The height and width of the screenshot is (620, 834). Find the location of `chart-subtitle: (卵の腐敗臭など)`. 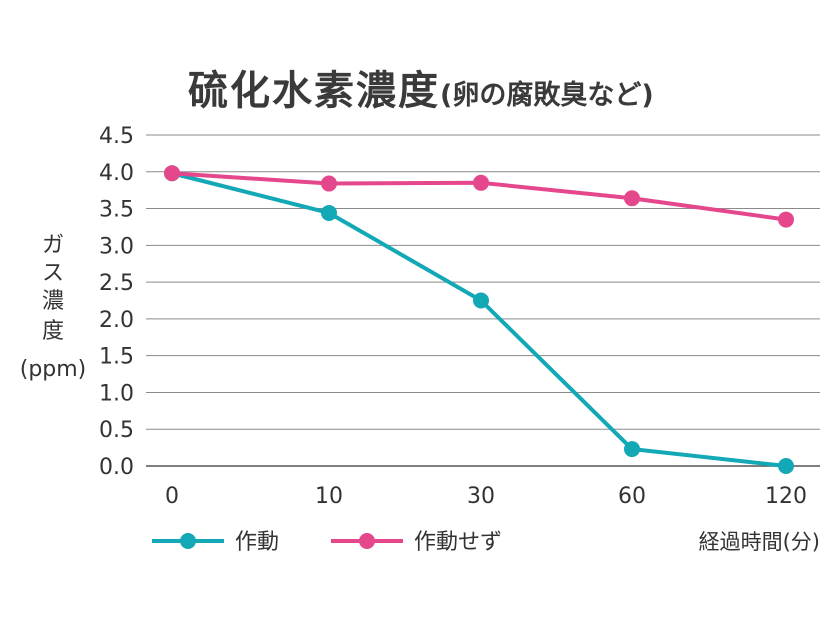

chart-subtitle: (卵の腐敗臭など) is located at coordinates (547, 95).